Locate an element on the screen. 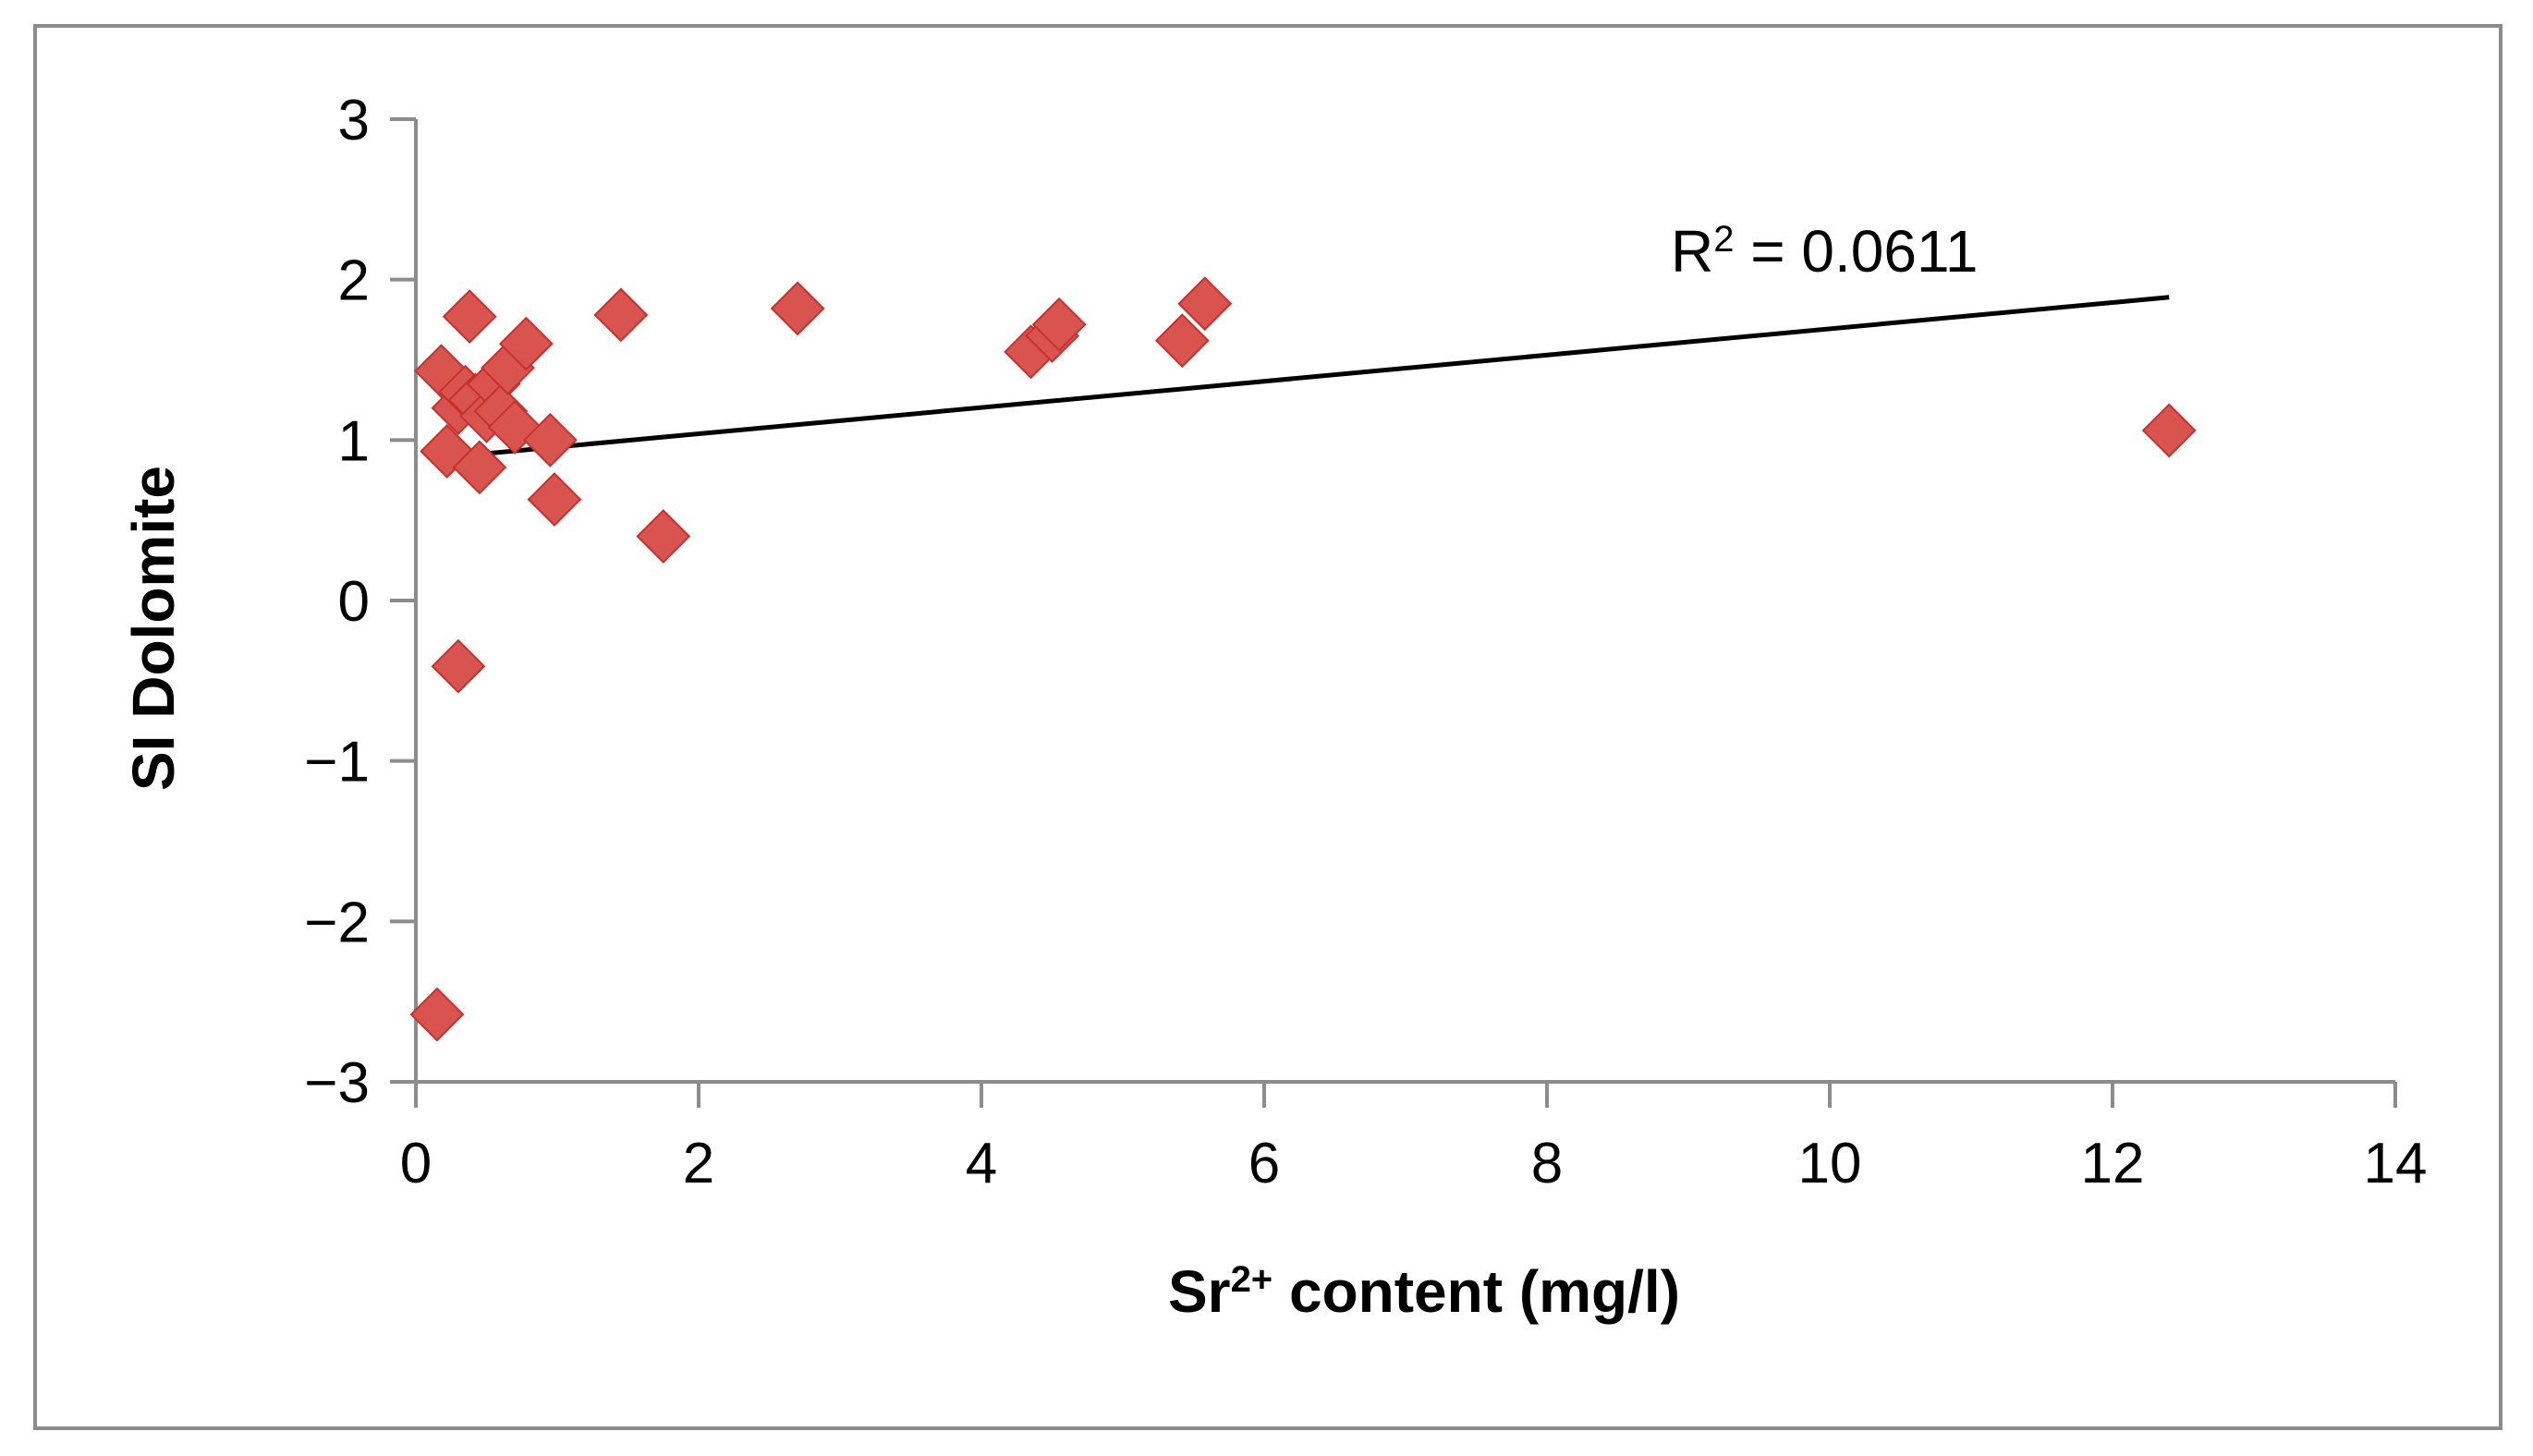  x-axis-title-main: Sr is located at coordinates (1199, 1291).